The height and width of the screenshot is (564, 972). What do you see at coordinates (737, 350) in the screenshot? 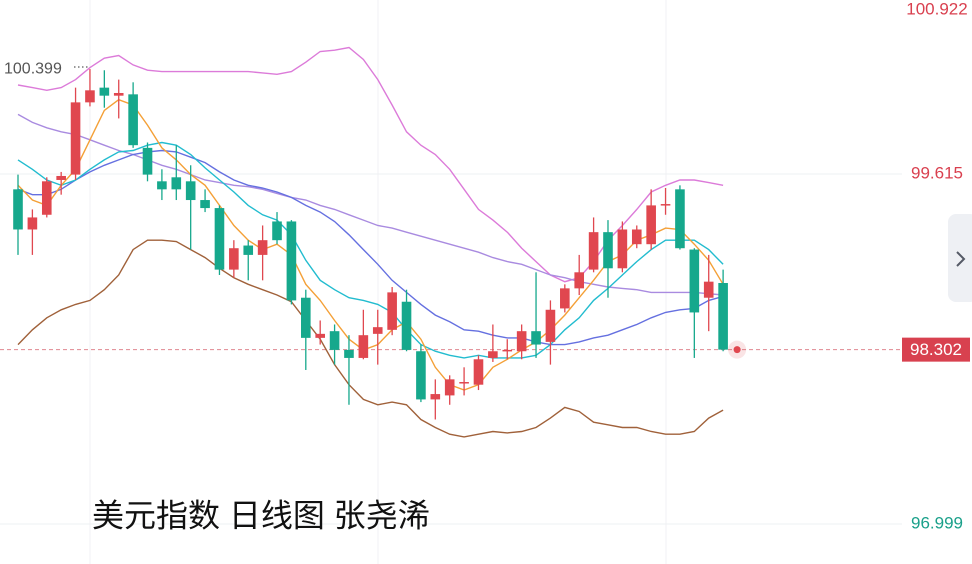
I see `last-price-dot` at bounding box center [737, 350].